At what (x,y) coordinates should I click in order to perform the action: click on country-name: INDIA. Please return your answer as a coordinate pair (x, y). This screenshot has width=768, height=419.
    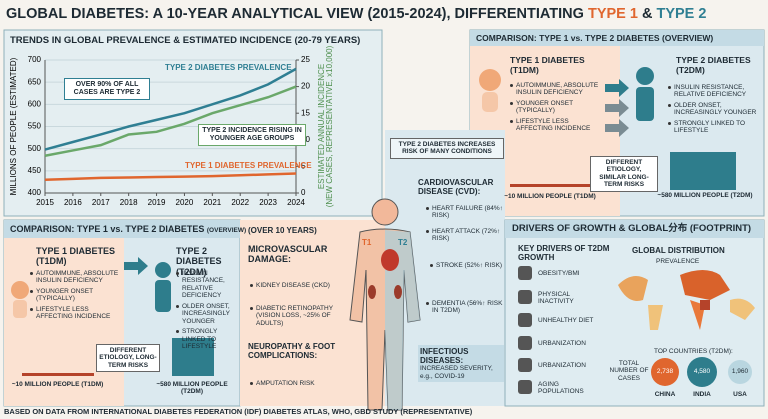
    Looking at the image, I should click on (702, 394).